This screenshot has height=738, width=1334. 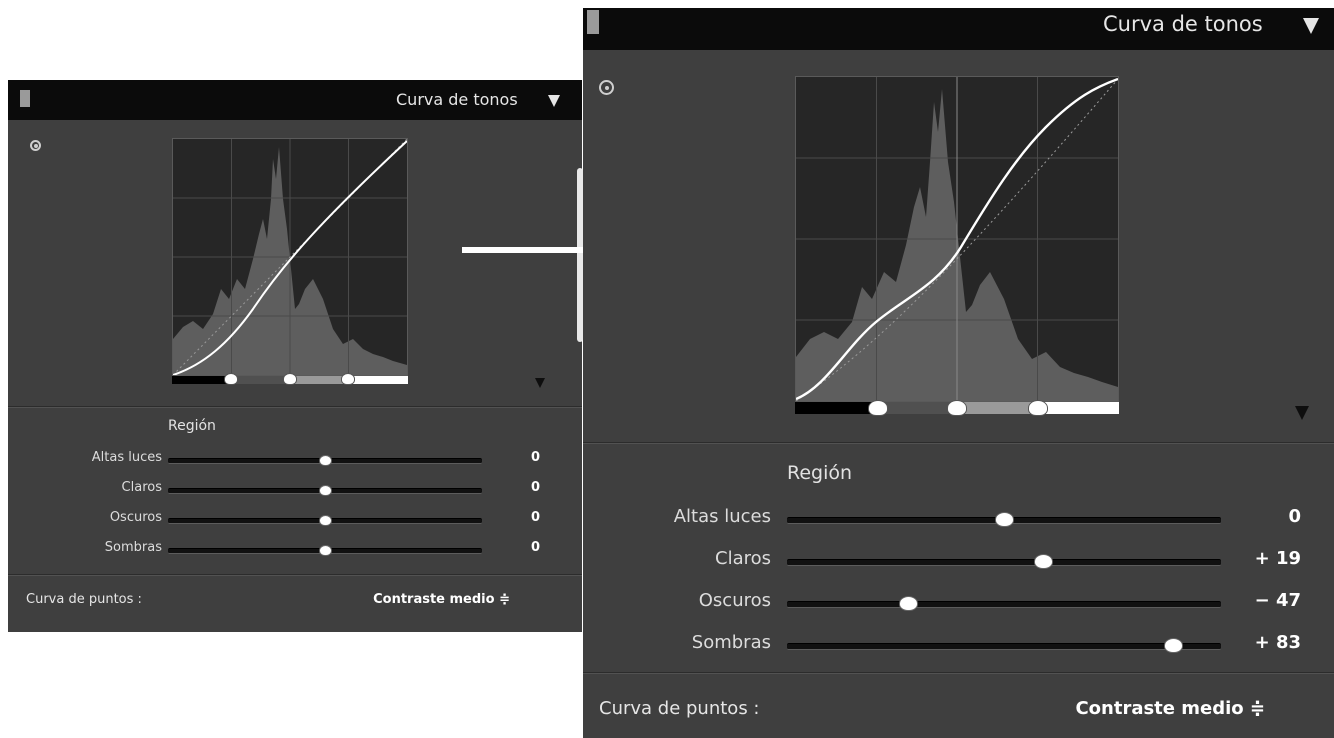 I want to click on slider-value: + 83, so click(x=1277, y=642).